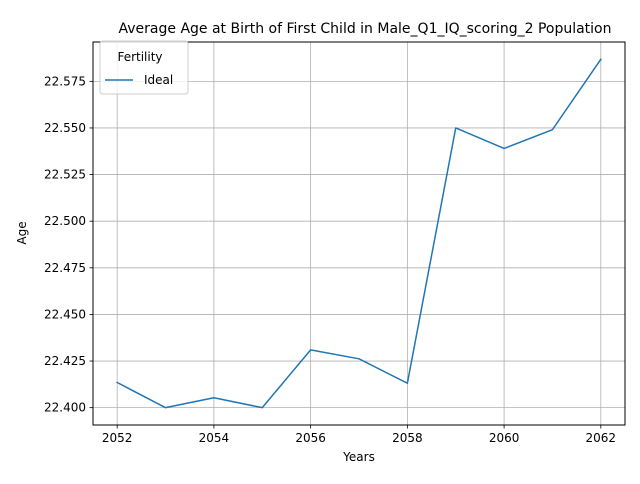 The image size is (640, 484). I want to click on y-tick-label: 22.525, so click(65, 175).